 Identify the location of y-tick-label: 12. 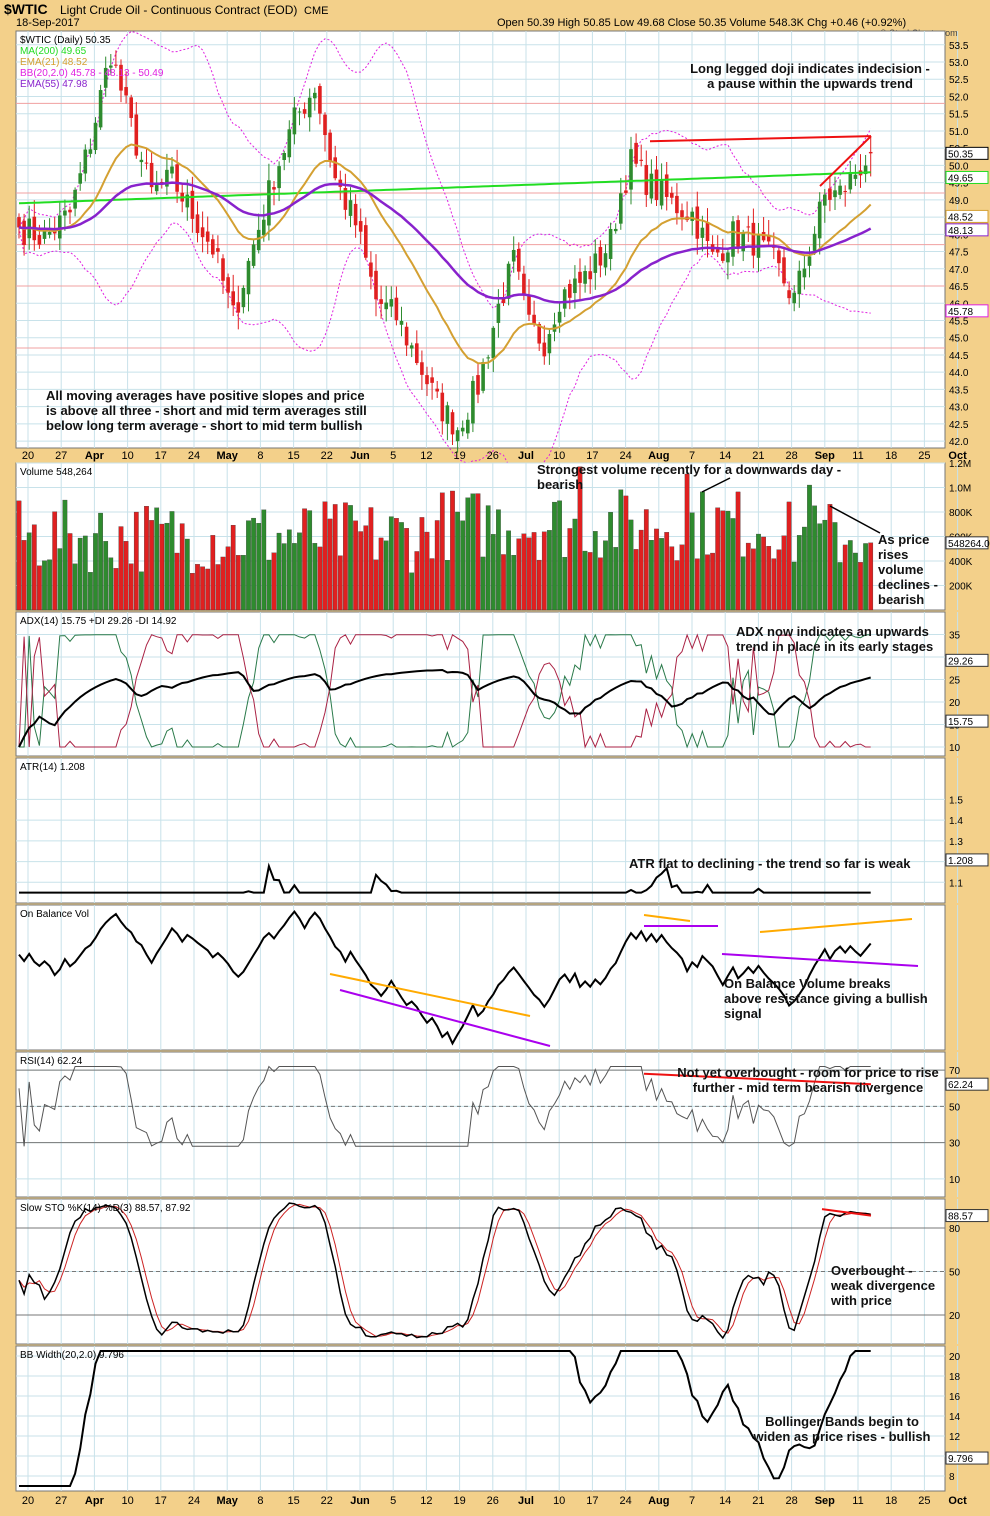
(955, 1437).